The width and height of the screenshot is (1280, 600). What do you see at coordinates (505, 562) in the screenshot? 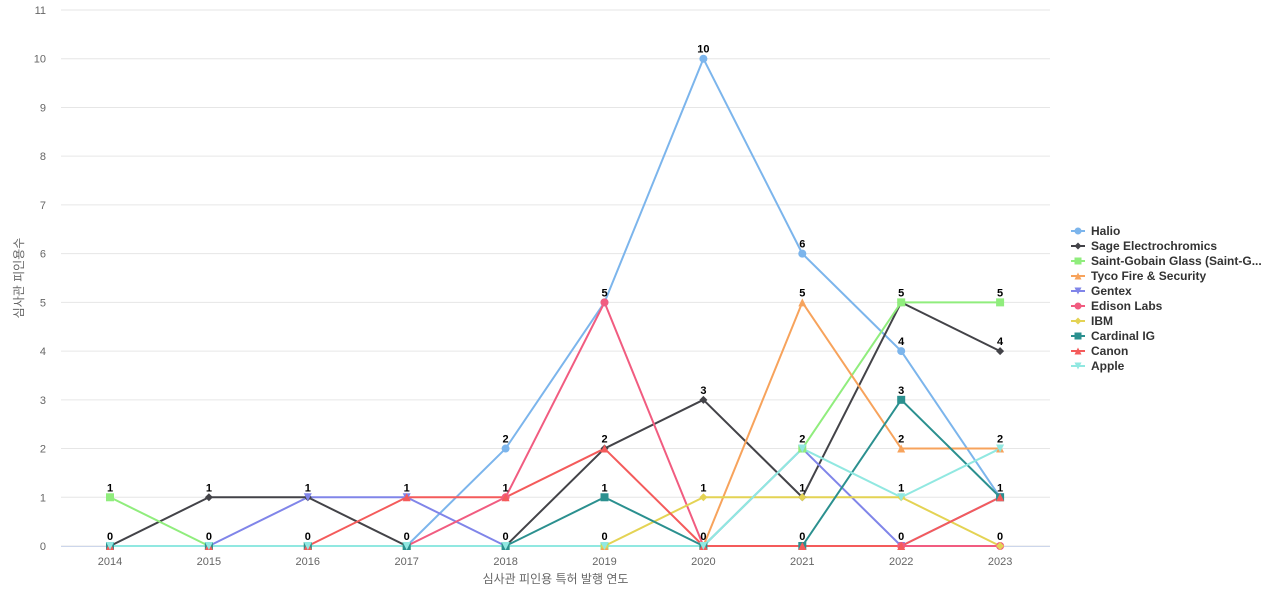
I see `x-tick-label: 2018` at bounding box center [505, 562].